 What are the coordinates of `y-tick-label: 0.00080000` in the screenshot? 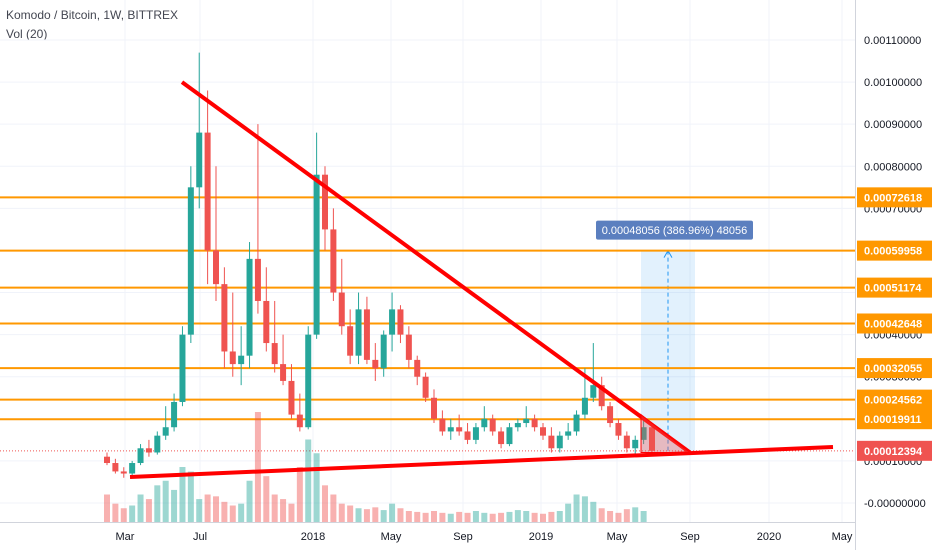 It's located at (893, 167).